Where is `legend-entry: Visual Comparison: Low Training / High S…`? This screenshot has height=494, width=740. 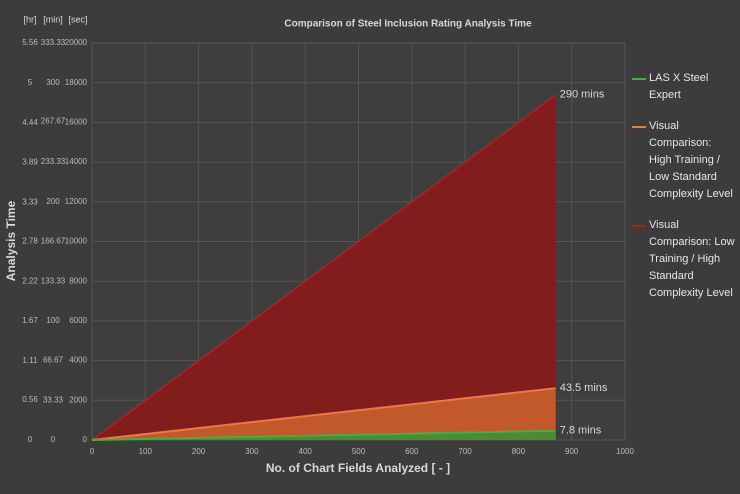
legend-entry: Visual Comparison: Low Training / High S… is located at coordinates (684, 259).